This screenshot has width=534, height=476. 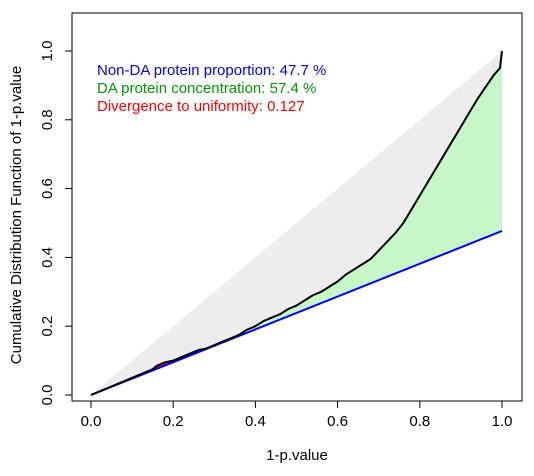 What do you see at coordinates (47, 119) in the screenshot?
I see `y-tick-label: 0.8` at bounding box center [47, 119].